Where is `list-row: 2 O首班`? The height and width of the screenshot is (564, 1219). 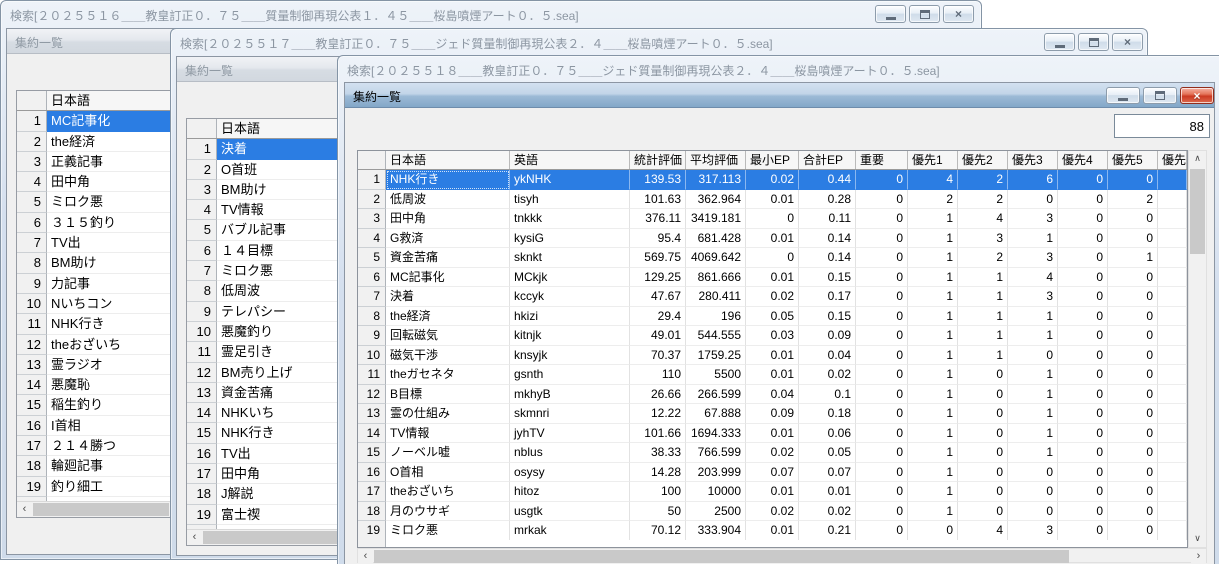
list-row: 2 O首班 is located at coordinates (263, 169).